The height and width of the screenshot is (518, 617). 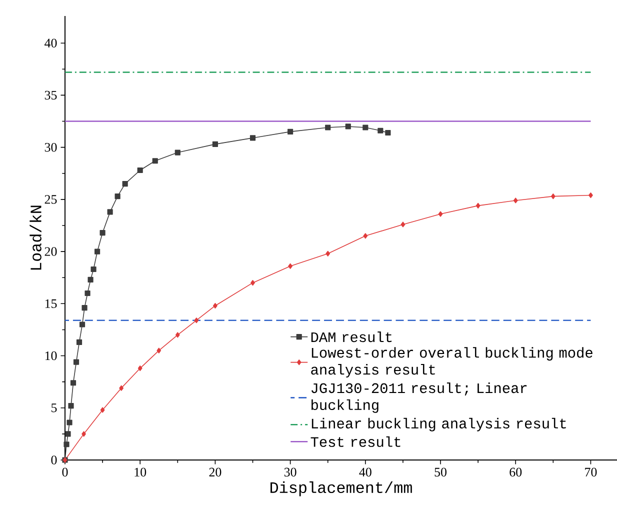 I want to click on legend-label: Lowest-order overall buckling mode analysis result, so click(x=451, y=362).